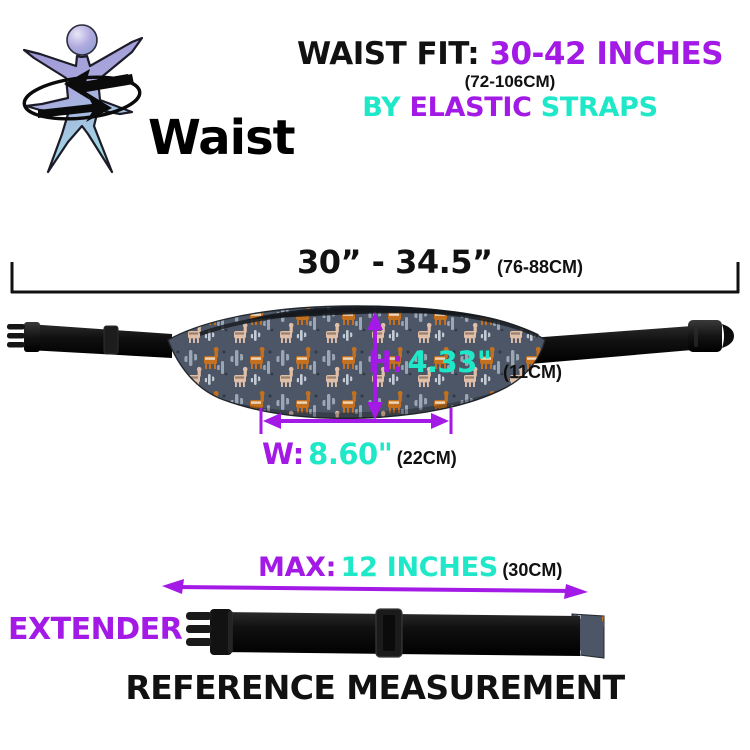 The width and height of the screenshot is (750, 750). I want to click on belt-length-metric: (76-88CM), so click(540, 267).